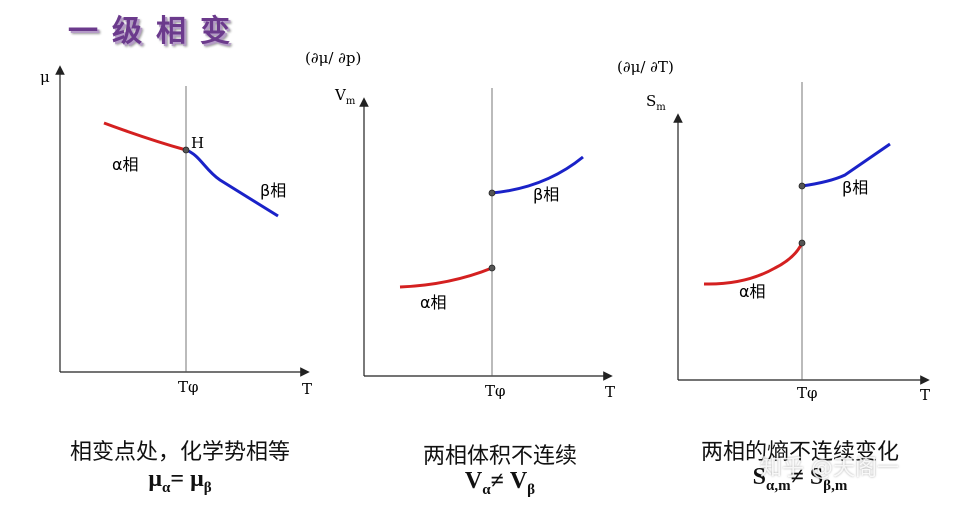 The height and width of the screenshot is (507, 953). I want to click on mu-alpha-curve, so click(145, 136).